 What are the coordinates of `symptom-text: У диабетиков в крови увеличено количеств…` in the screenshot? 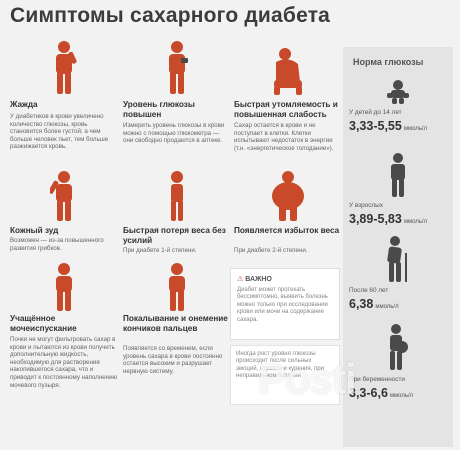 It's located at (59, 132).